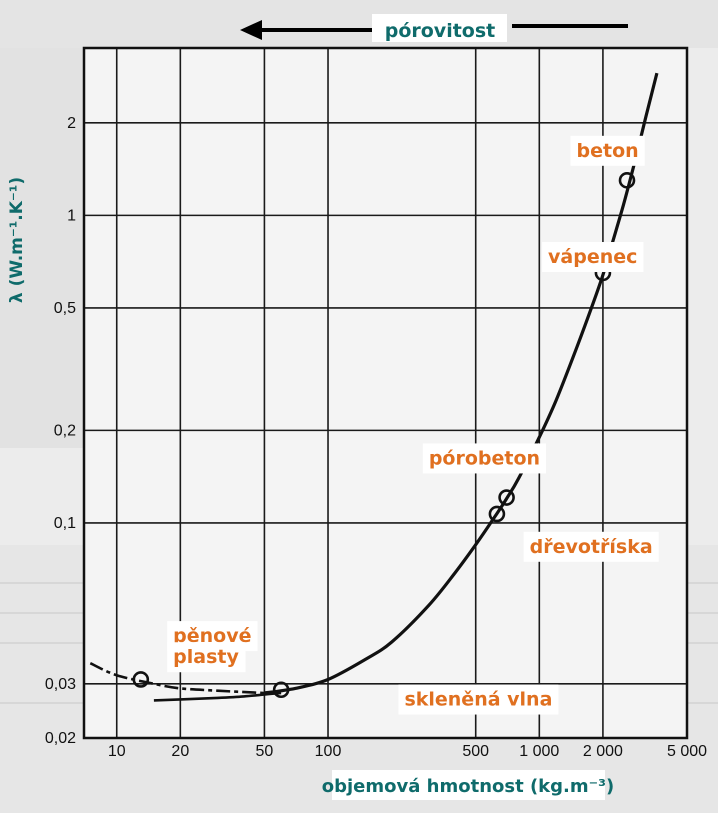 Image resolution: width=718 pixels, height=813 pixels. I want to click on annotation-text: pěnové, so click(212, 636).